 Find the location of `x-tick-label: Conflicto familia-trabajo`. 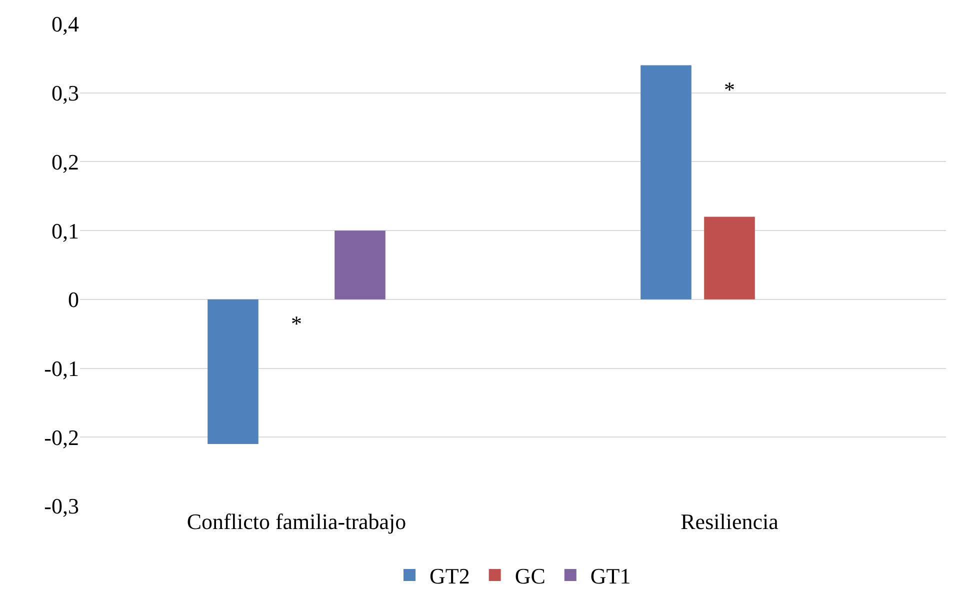

x-tick-label: Conflicto familia-trabajo is located at coordinates (296, 521).